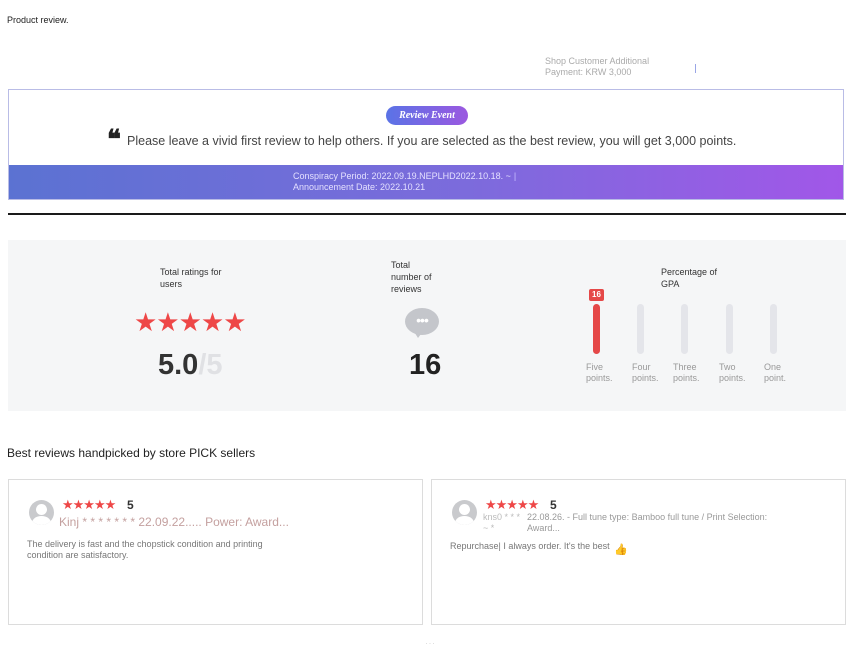  I want to click on gpa-label-four: Four points., so click(645, 372).